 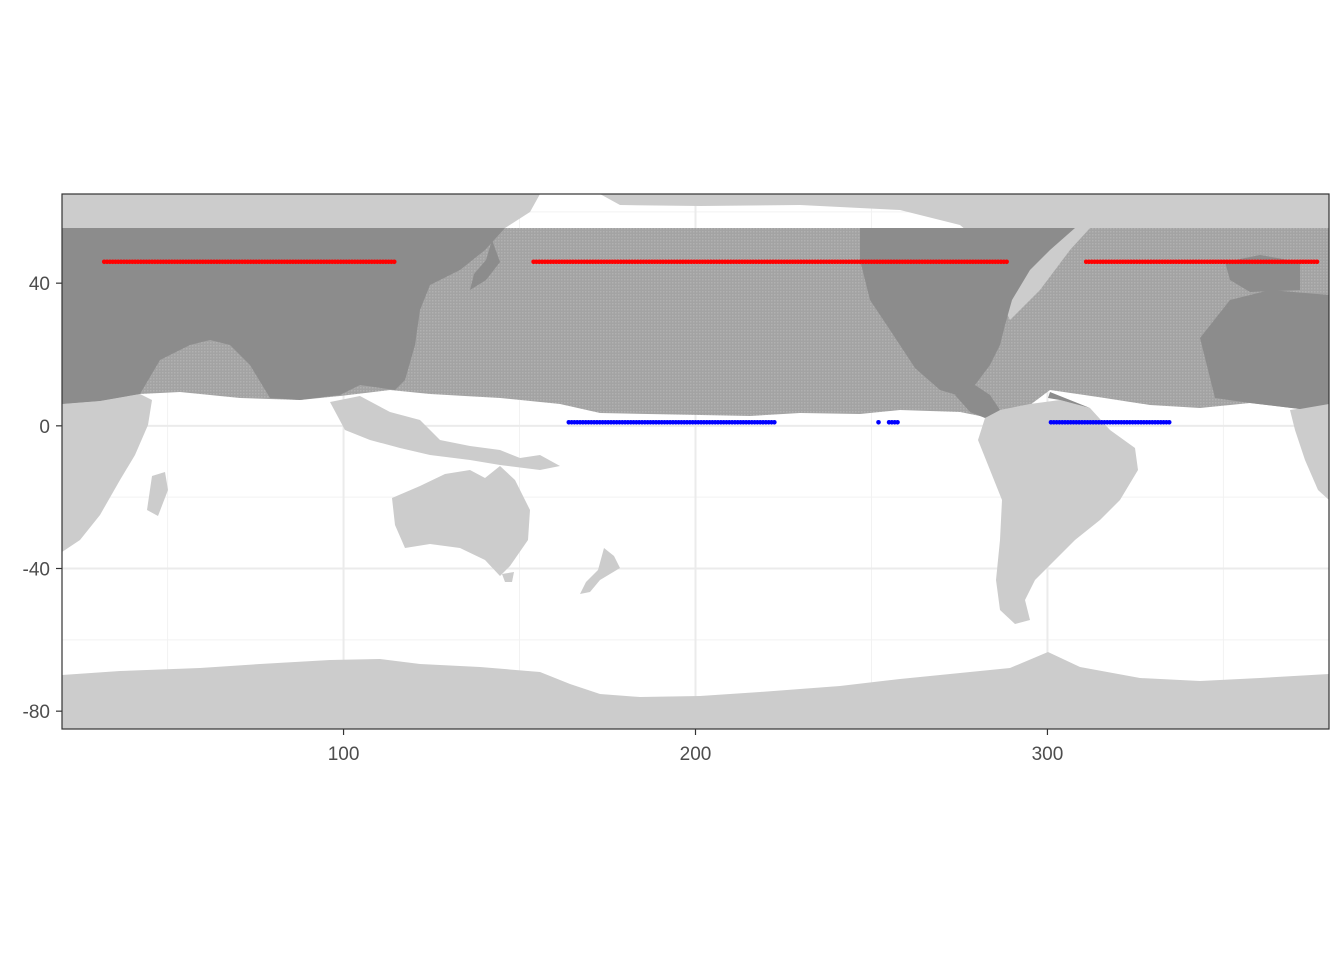 What do you see at coordinates (695, 690) in the screenshot?
I see `antarctica-land` at bounding box center [695, 690].